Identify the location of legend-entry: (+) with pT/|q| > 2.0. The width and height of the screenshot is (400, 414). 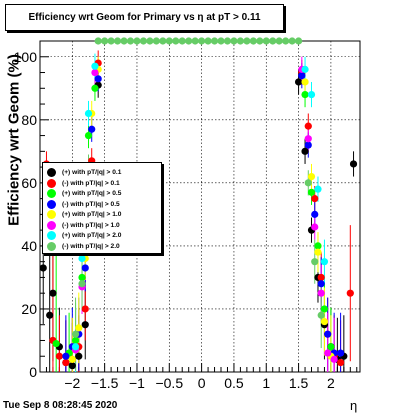
(84, 235).